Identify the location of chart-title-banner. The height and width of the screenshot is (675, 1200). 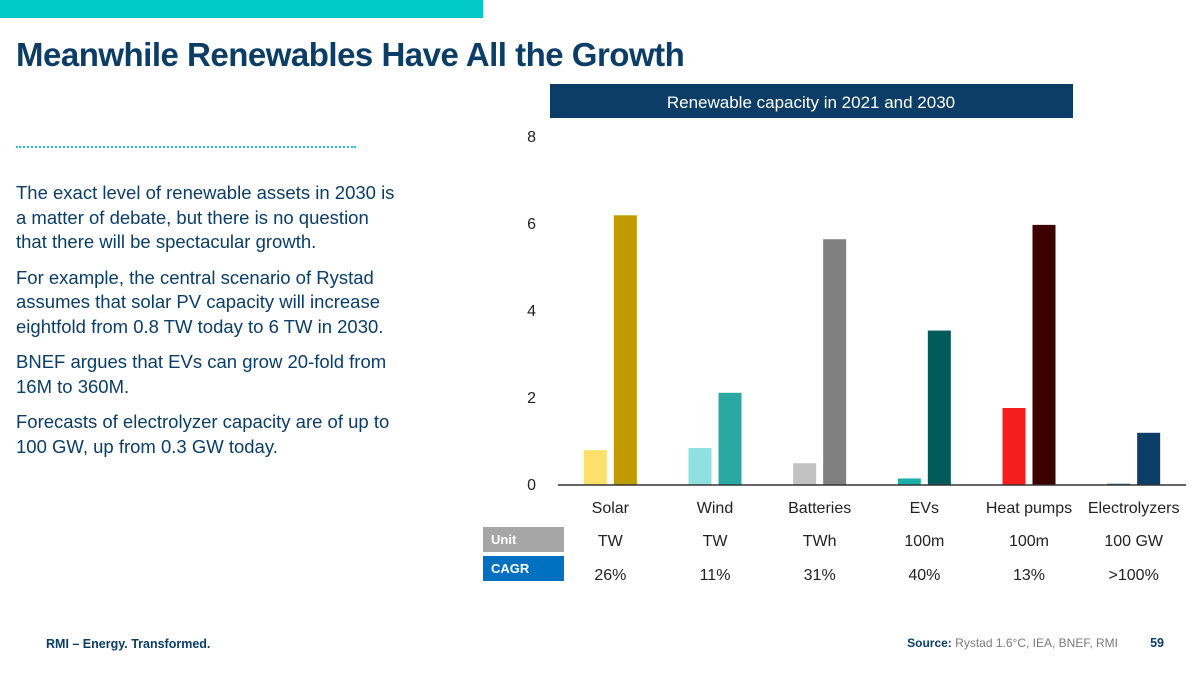
(811, 101).